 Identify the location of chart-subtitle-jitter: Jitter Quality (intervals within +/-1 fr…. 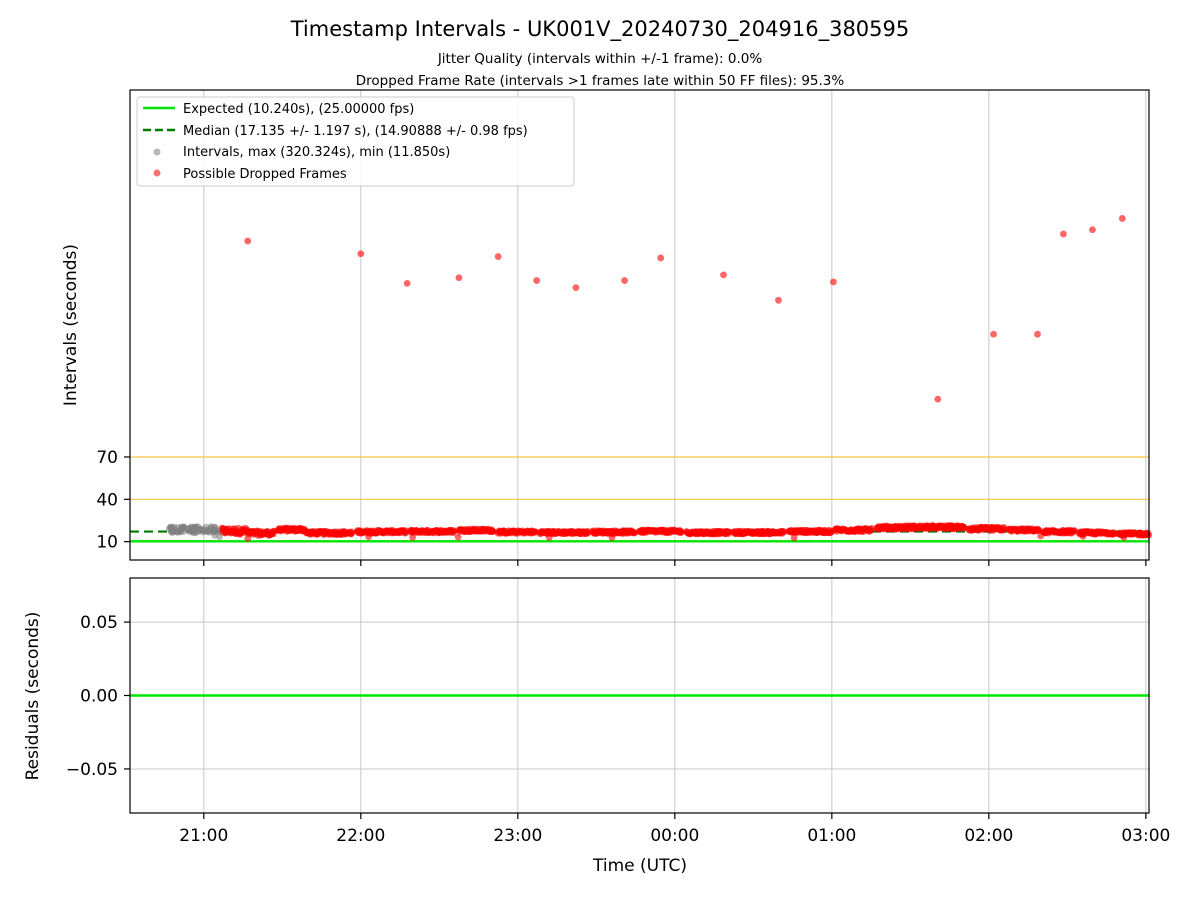
(600, 59).